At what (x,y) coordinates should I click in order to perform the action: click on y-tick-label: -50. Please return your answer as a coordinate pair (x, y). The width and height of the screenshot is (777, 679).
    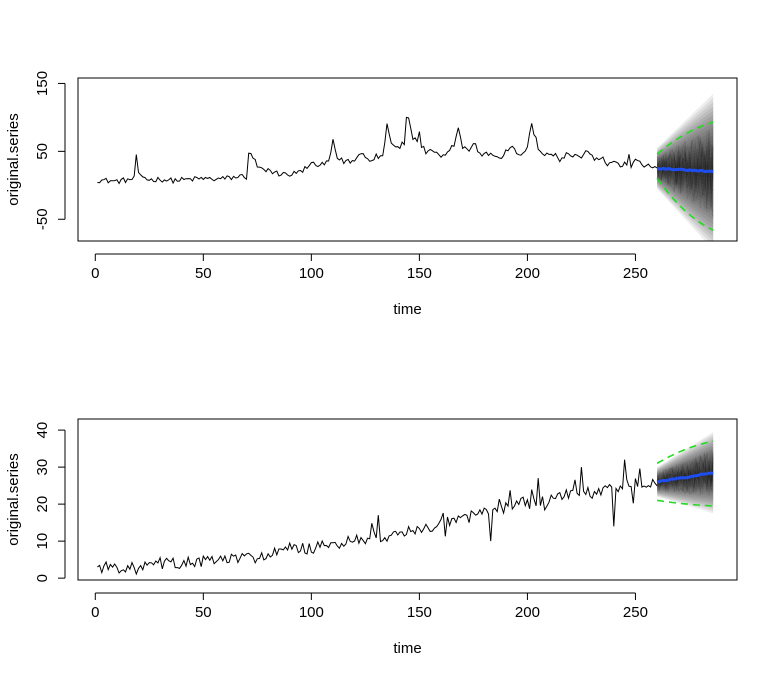
    Looking at the image, I should click on (42, 219).